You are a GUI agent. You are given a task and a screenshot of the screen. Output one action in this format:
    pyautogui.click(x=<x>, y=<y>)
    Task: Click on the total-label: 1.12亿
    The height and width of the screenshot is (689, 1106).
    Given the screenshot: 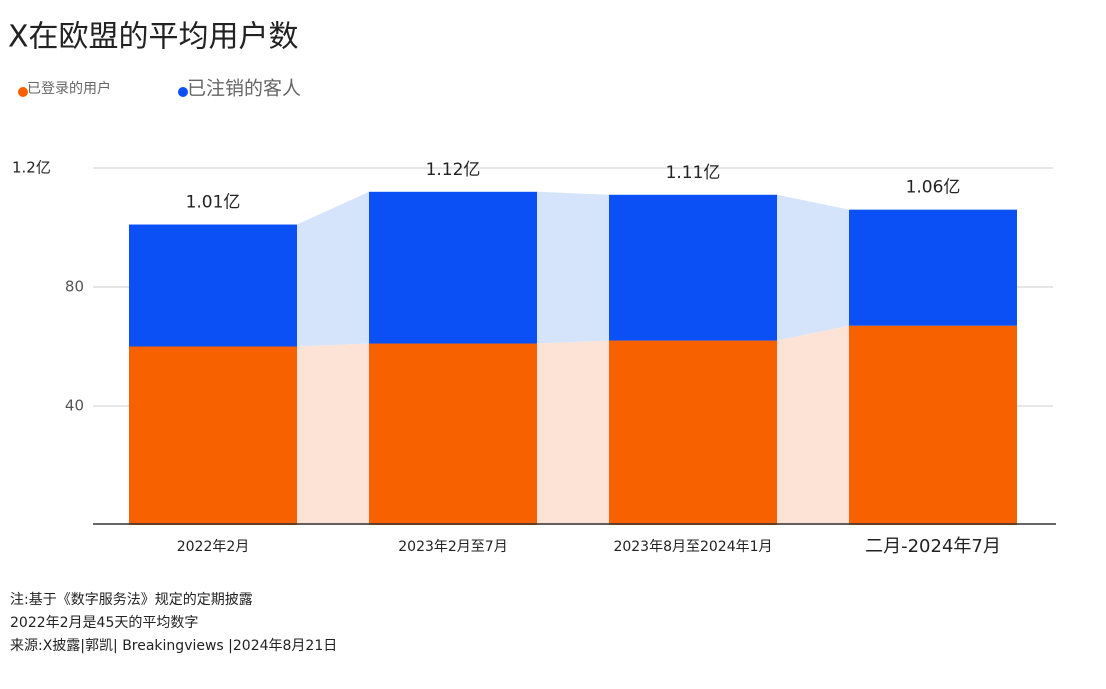 What is the action you would take?
    pyautogui.click(x=453, y=170)
    